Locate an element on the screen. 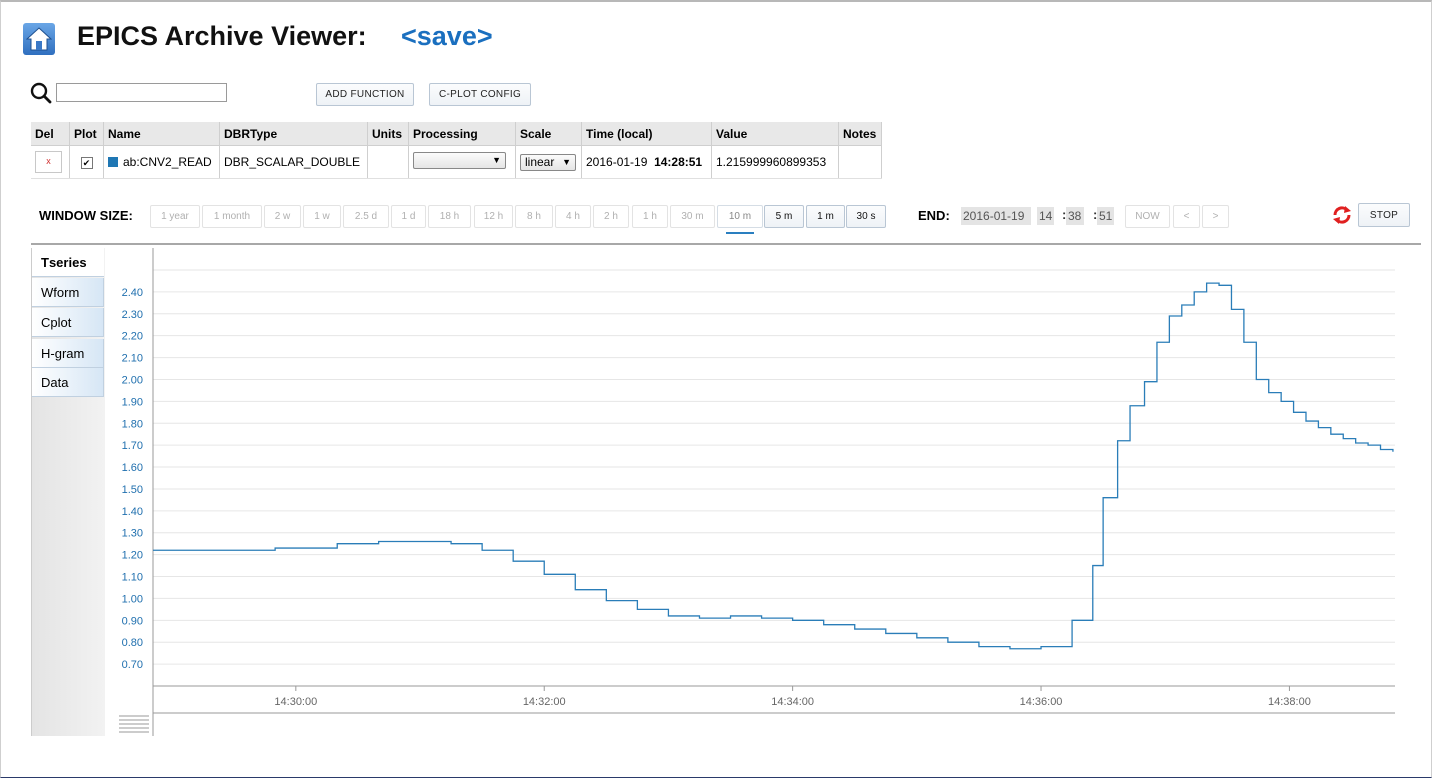 This screenshot has height=780, width=1434. x-tick-label: 14:38:00 is located at coordinates (1289, 702).